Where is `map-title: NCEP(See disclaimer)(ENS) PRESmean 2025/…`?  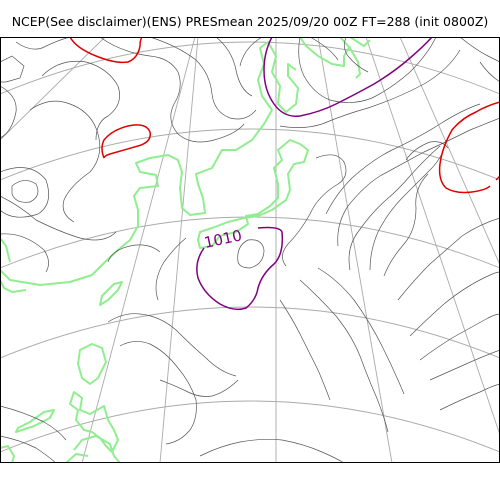 map-title: NCEP(See disclaimer)(ENS) PRESmean 2025/… is located at coordinates (250, 21).